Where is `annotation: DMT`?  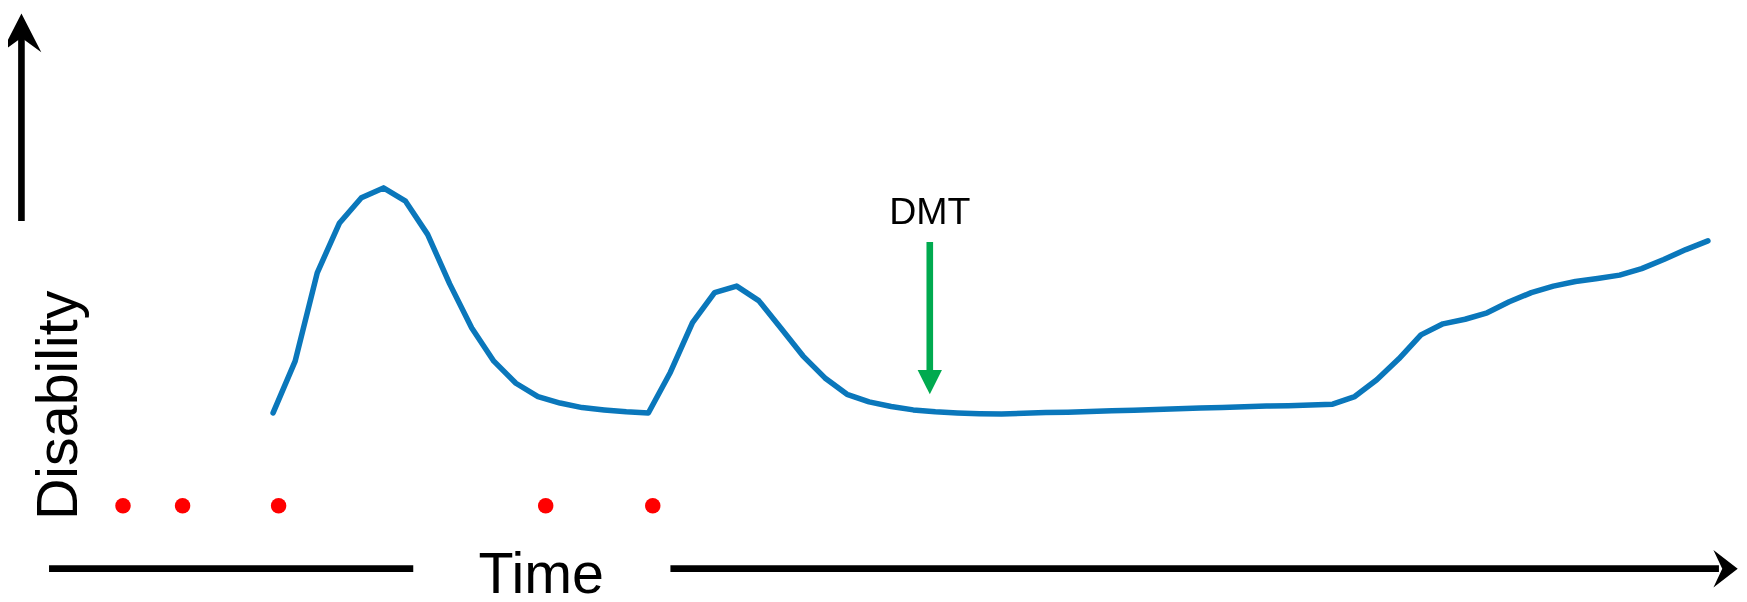 annotation: DMT is located at coordinates (930, 211).